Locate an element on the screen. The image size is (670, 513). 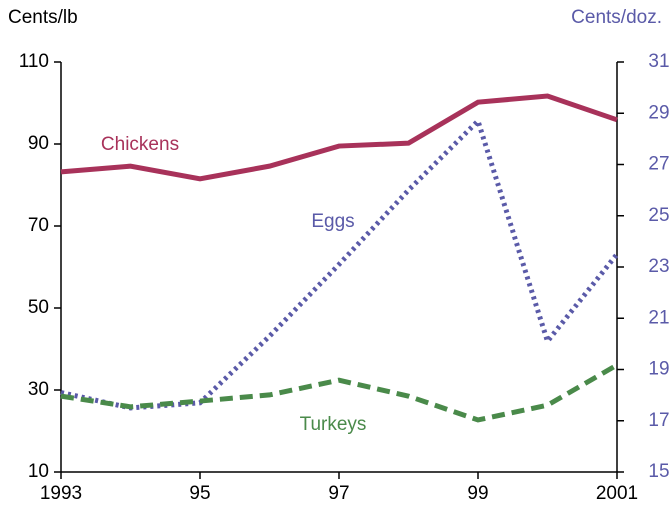
y-tick-label: 110 is located at coordinates (34, 61).